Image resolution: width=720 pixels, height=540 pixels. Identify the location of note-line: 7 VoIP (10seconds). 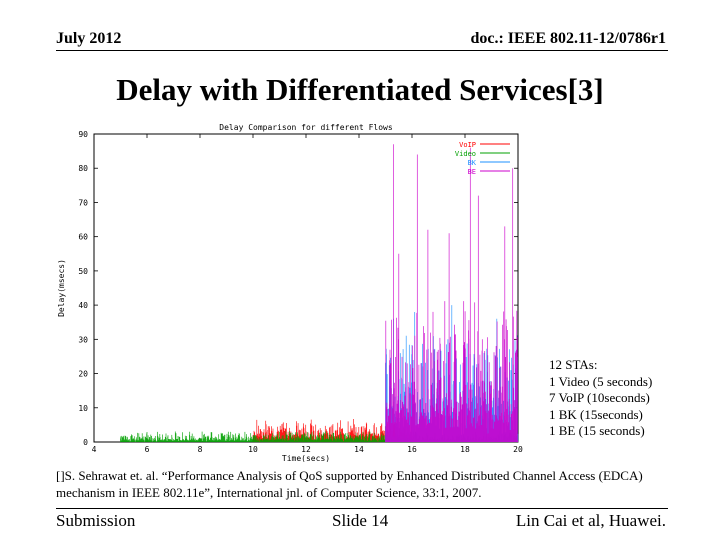
(599, 397).